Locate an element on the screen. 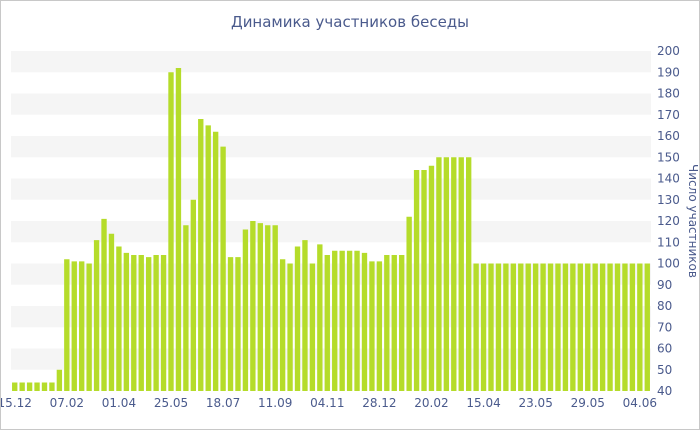  x-tick-label: 07.02 is located at coordinates (67, 403).